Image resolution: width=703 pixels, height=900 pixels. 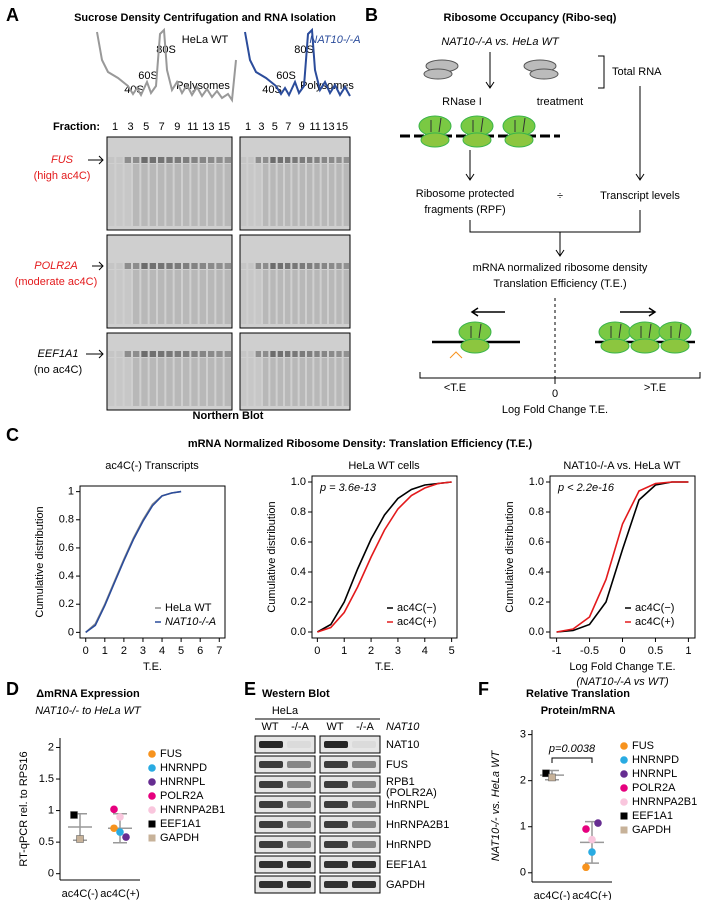 What do you see at coordinates (510, 556) in the screenshot?
I see `y-axis-title: Cumulative distribution` at bounding box center [510, 556].